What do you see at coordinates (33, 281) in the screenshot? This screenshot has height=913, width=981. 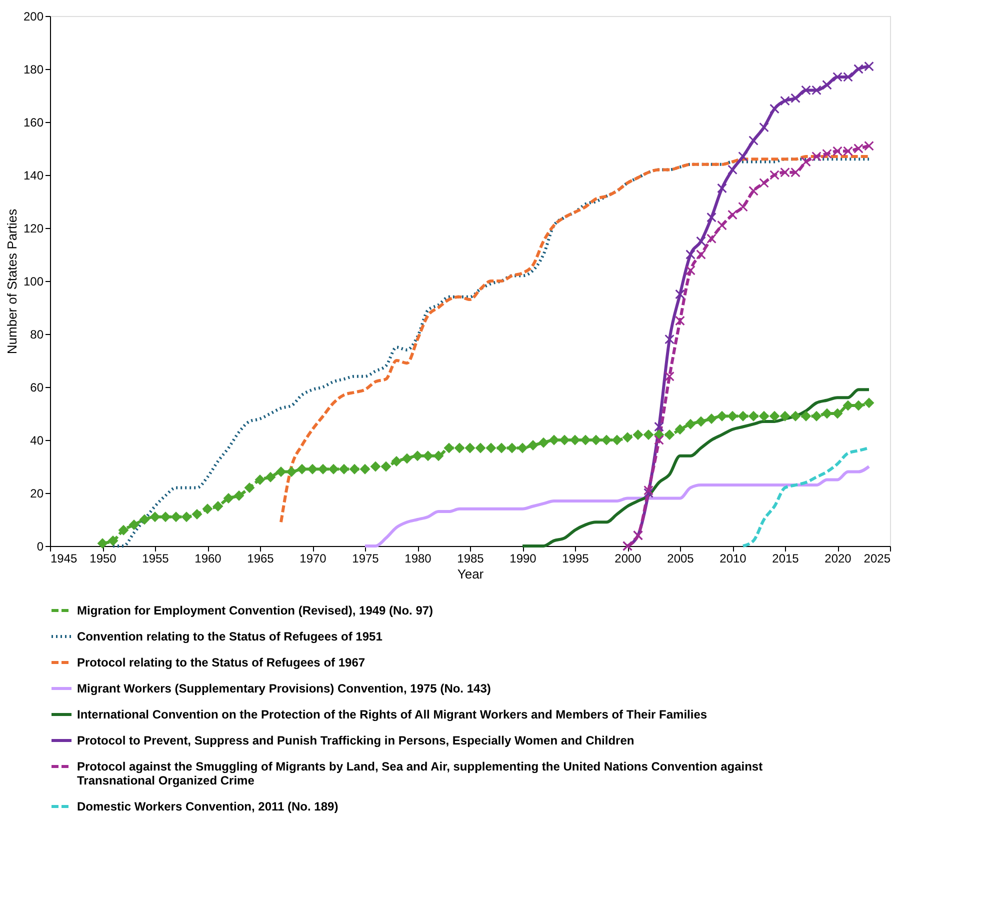 I see `y-tick-label: 100` at bounding box center [33, 281].